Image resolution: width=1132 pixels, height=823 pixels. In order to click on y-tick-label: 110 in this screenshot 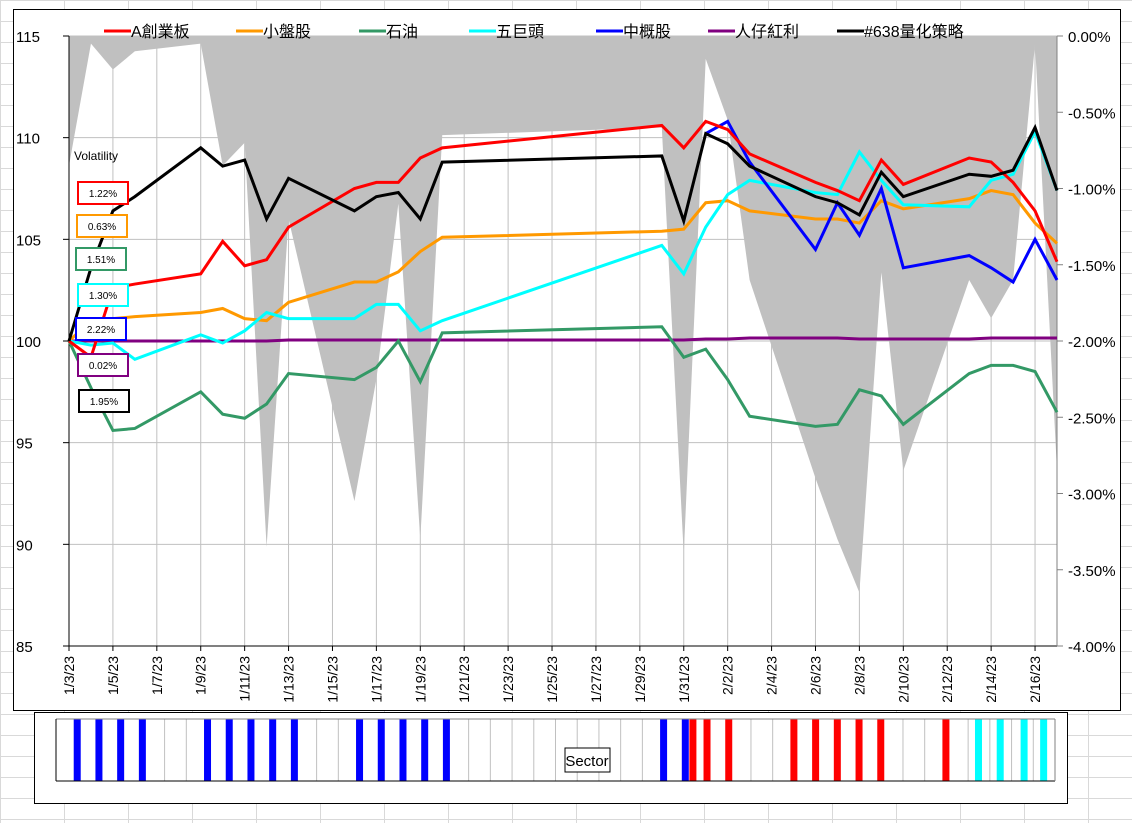, I will do `click(28, 139)`.